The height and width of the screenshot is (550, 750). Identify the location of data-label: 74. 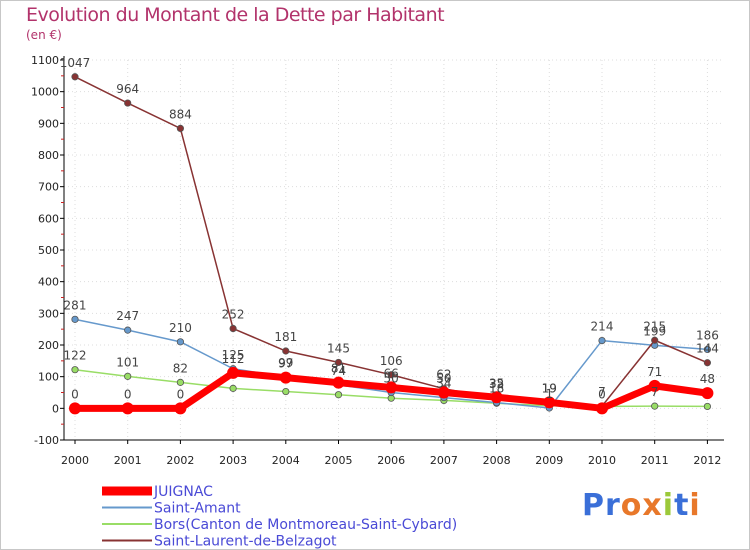
(338, 371).